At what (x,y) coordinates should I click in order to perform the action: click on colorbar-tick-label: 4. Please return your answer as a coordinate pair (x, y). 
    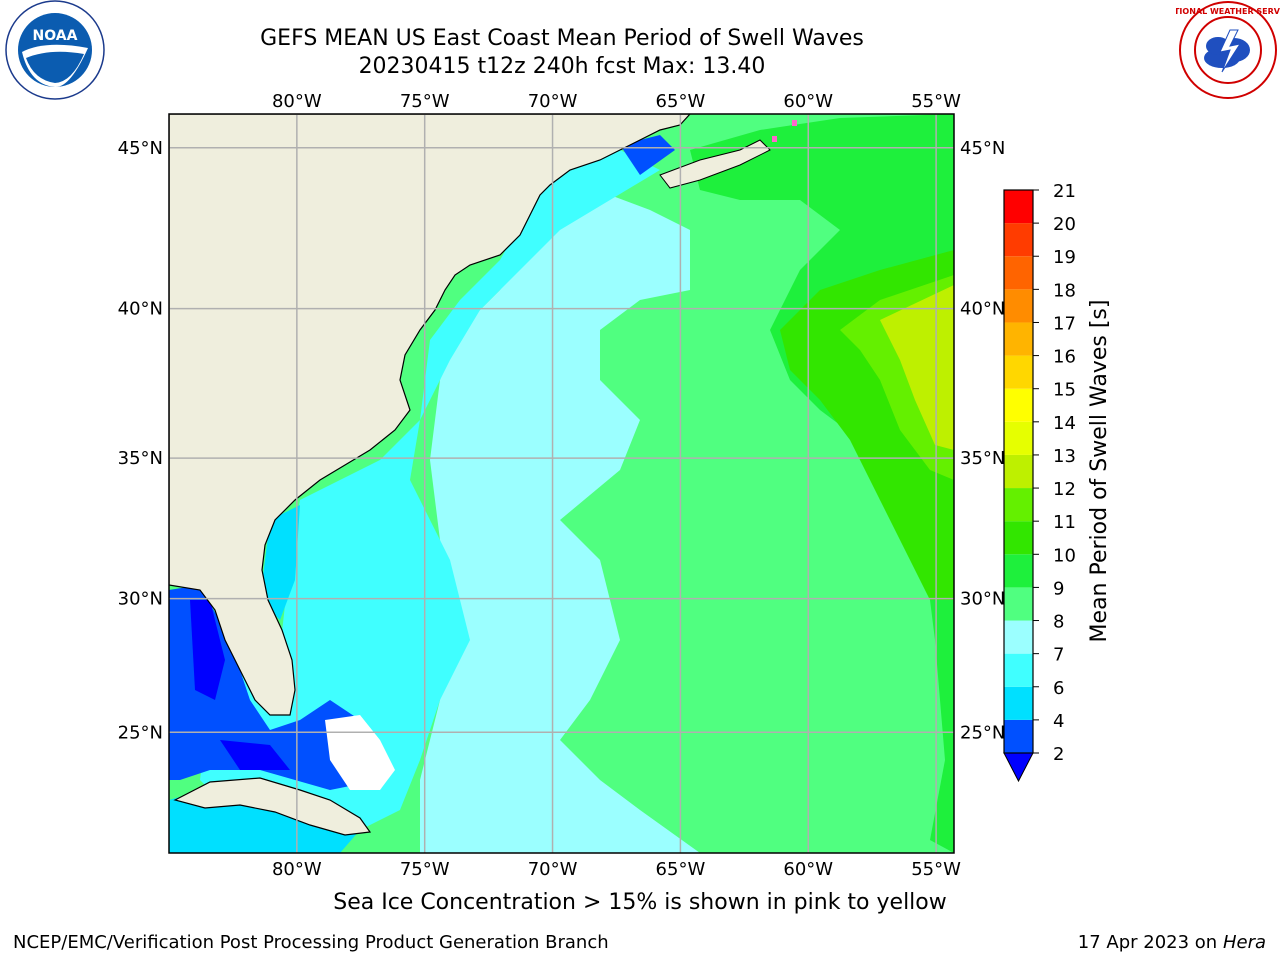
    Looking at the image, I should click on (1058, 721).